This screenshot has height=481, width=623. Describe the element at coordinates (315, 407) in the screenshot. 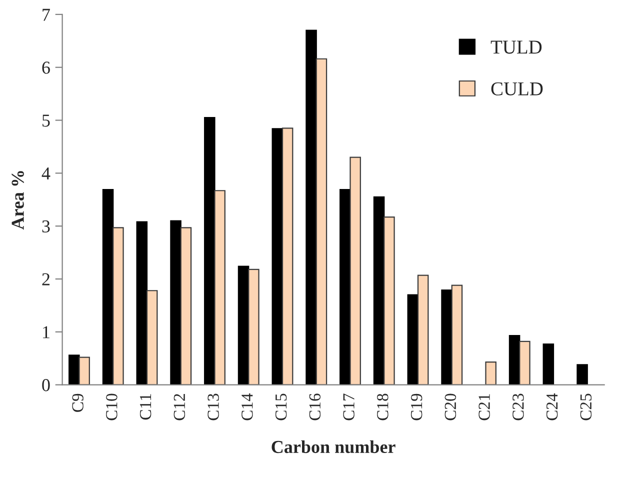

I see `x-tick-label: C16` at that location.